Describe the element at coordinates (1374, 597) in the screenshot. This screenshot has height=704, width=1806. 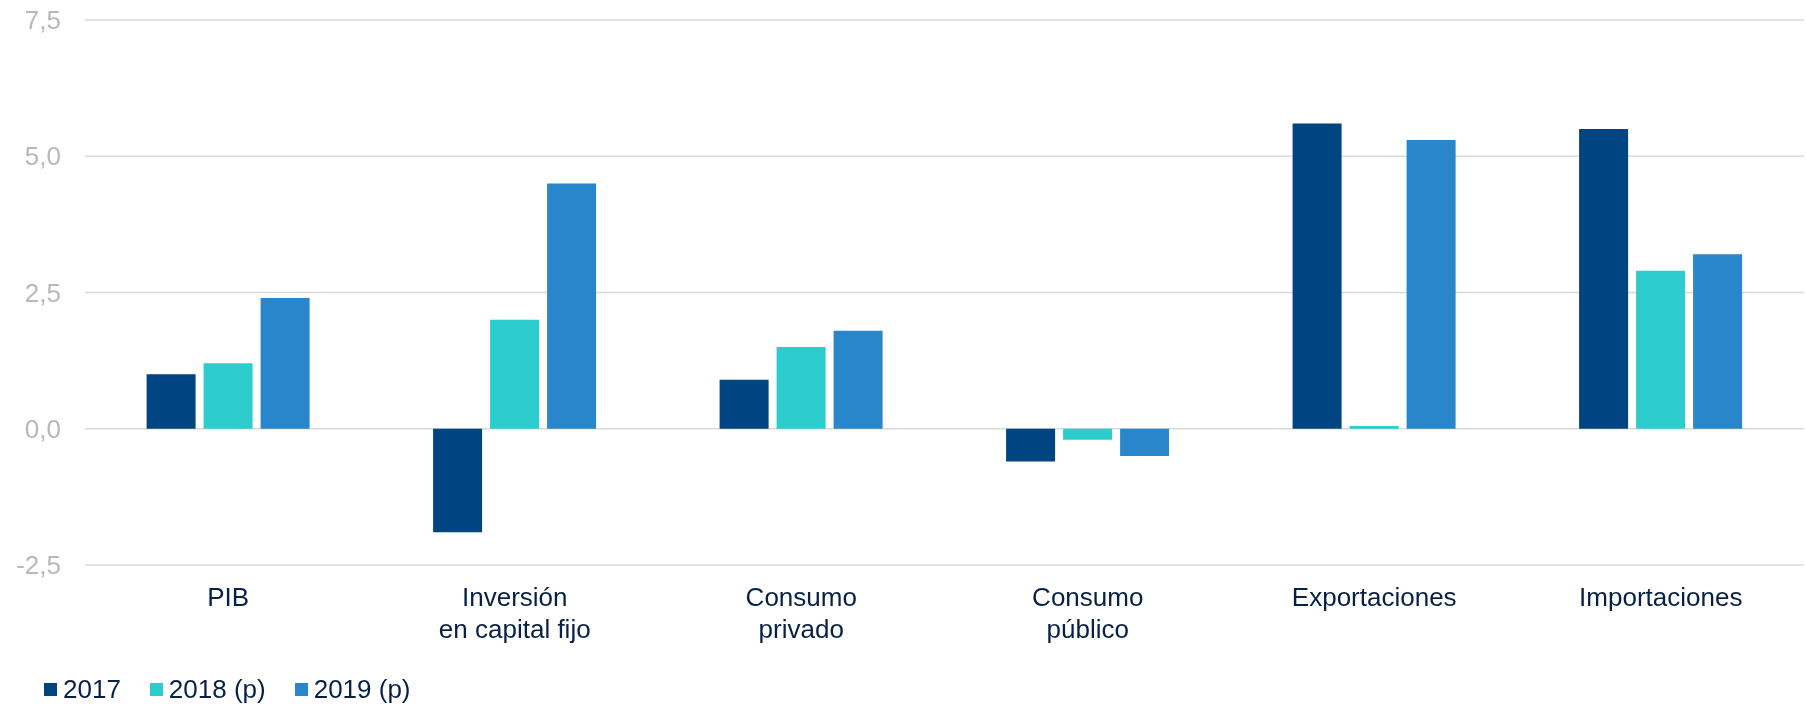
I see `x-tick-label: Exportaciones` at that location.